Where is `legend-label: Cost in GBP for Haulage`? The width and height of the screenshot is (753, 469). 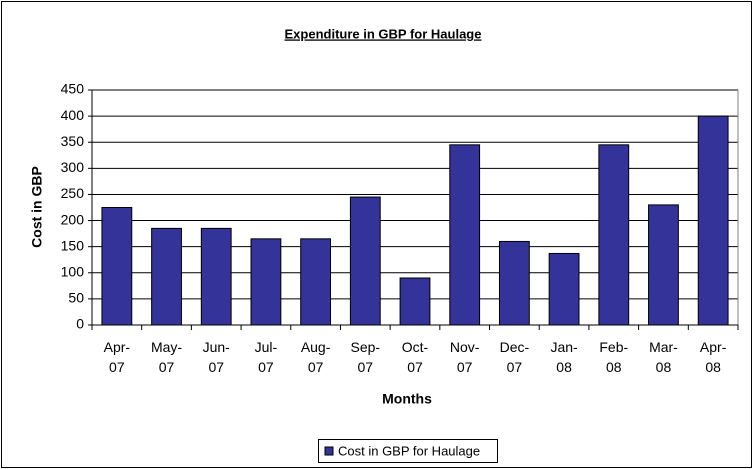 legend-label: Cost in GBP for Haulage is located at coordinates (409, 450).